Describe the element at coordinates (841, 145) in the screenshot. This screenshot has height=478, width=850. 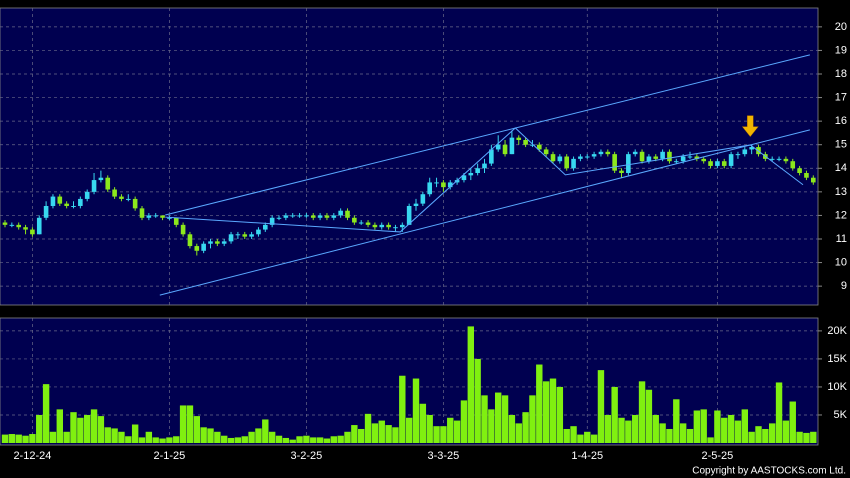
I see `y-tick-label: 15` at that location.